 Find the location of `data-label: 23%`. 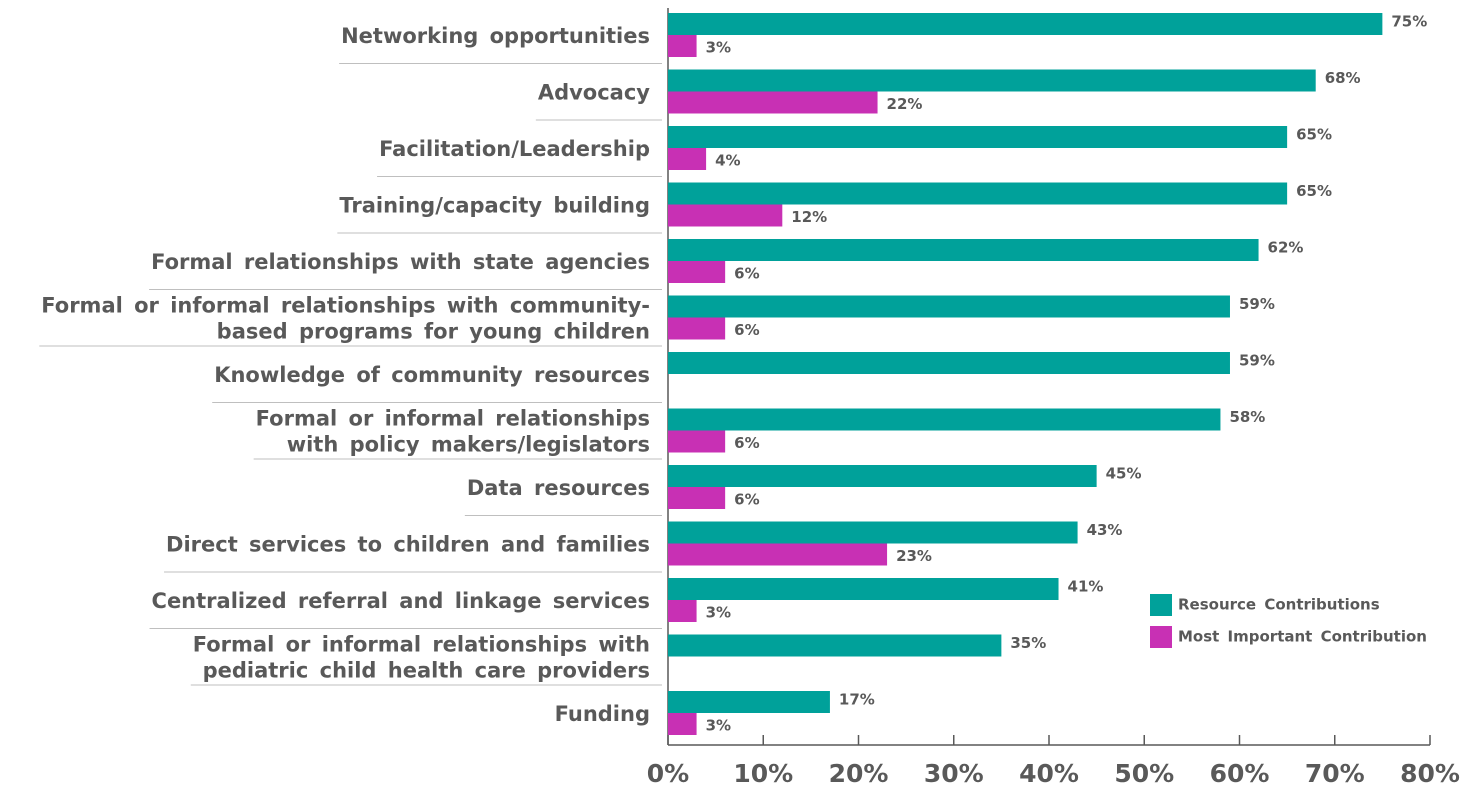

data-label: 23% is located at coordinates (914, 556).